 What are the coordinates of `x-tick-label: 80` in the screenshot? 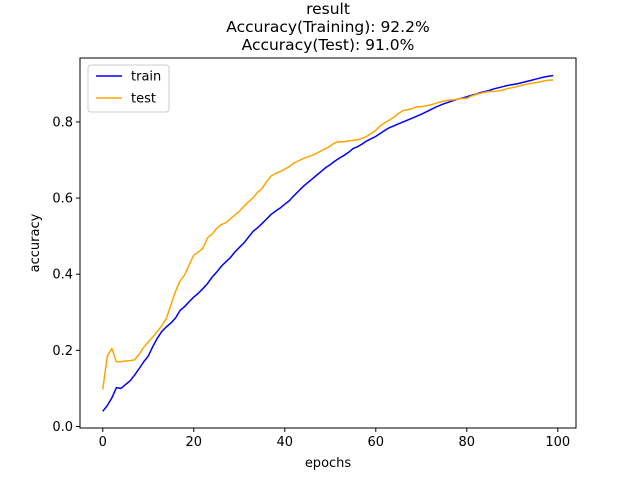 It's located at (467, 442).